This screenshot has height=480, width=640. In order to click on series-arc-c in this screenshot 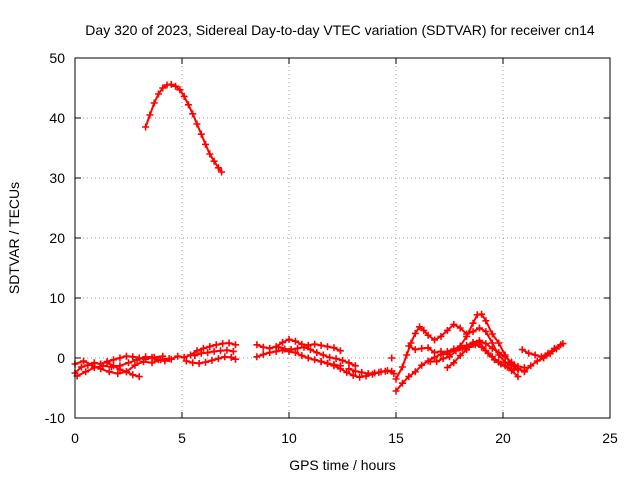, I will do `click(120, 366)`.